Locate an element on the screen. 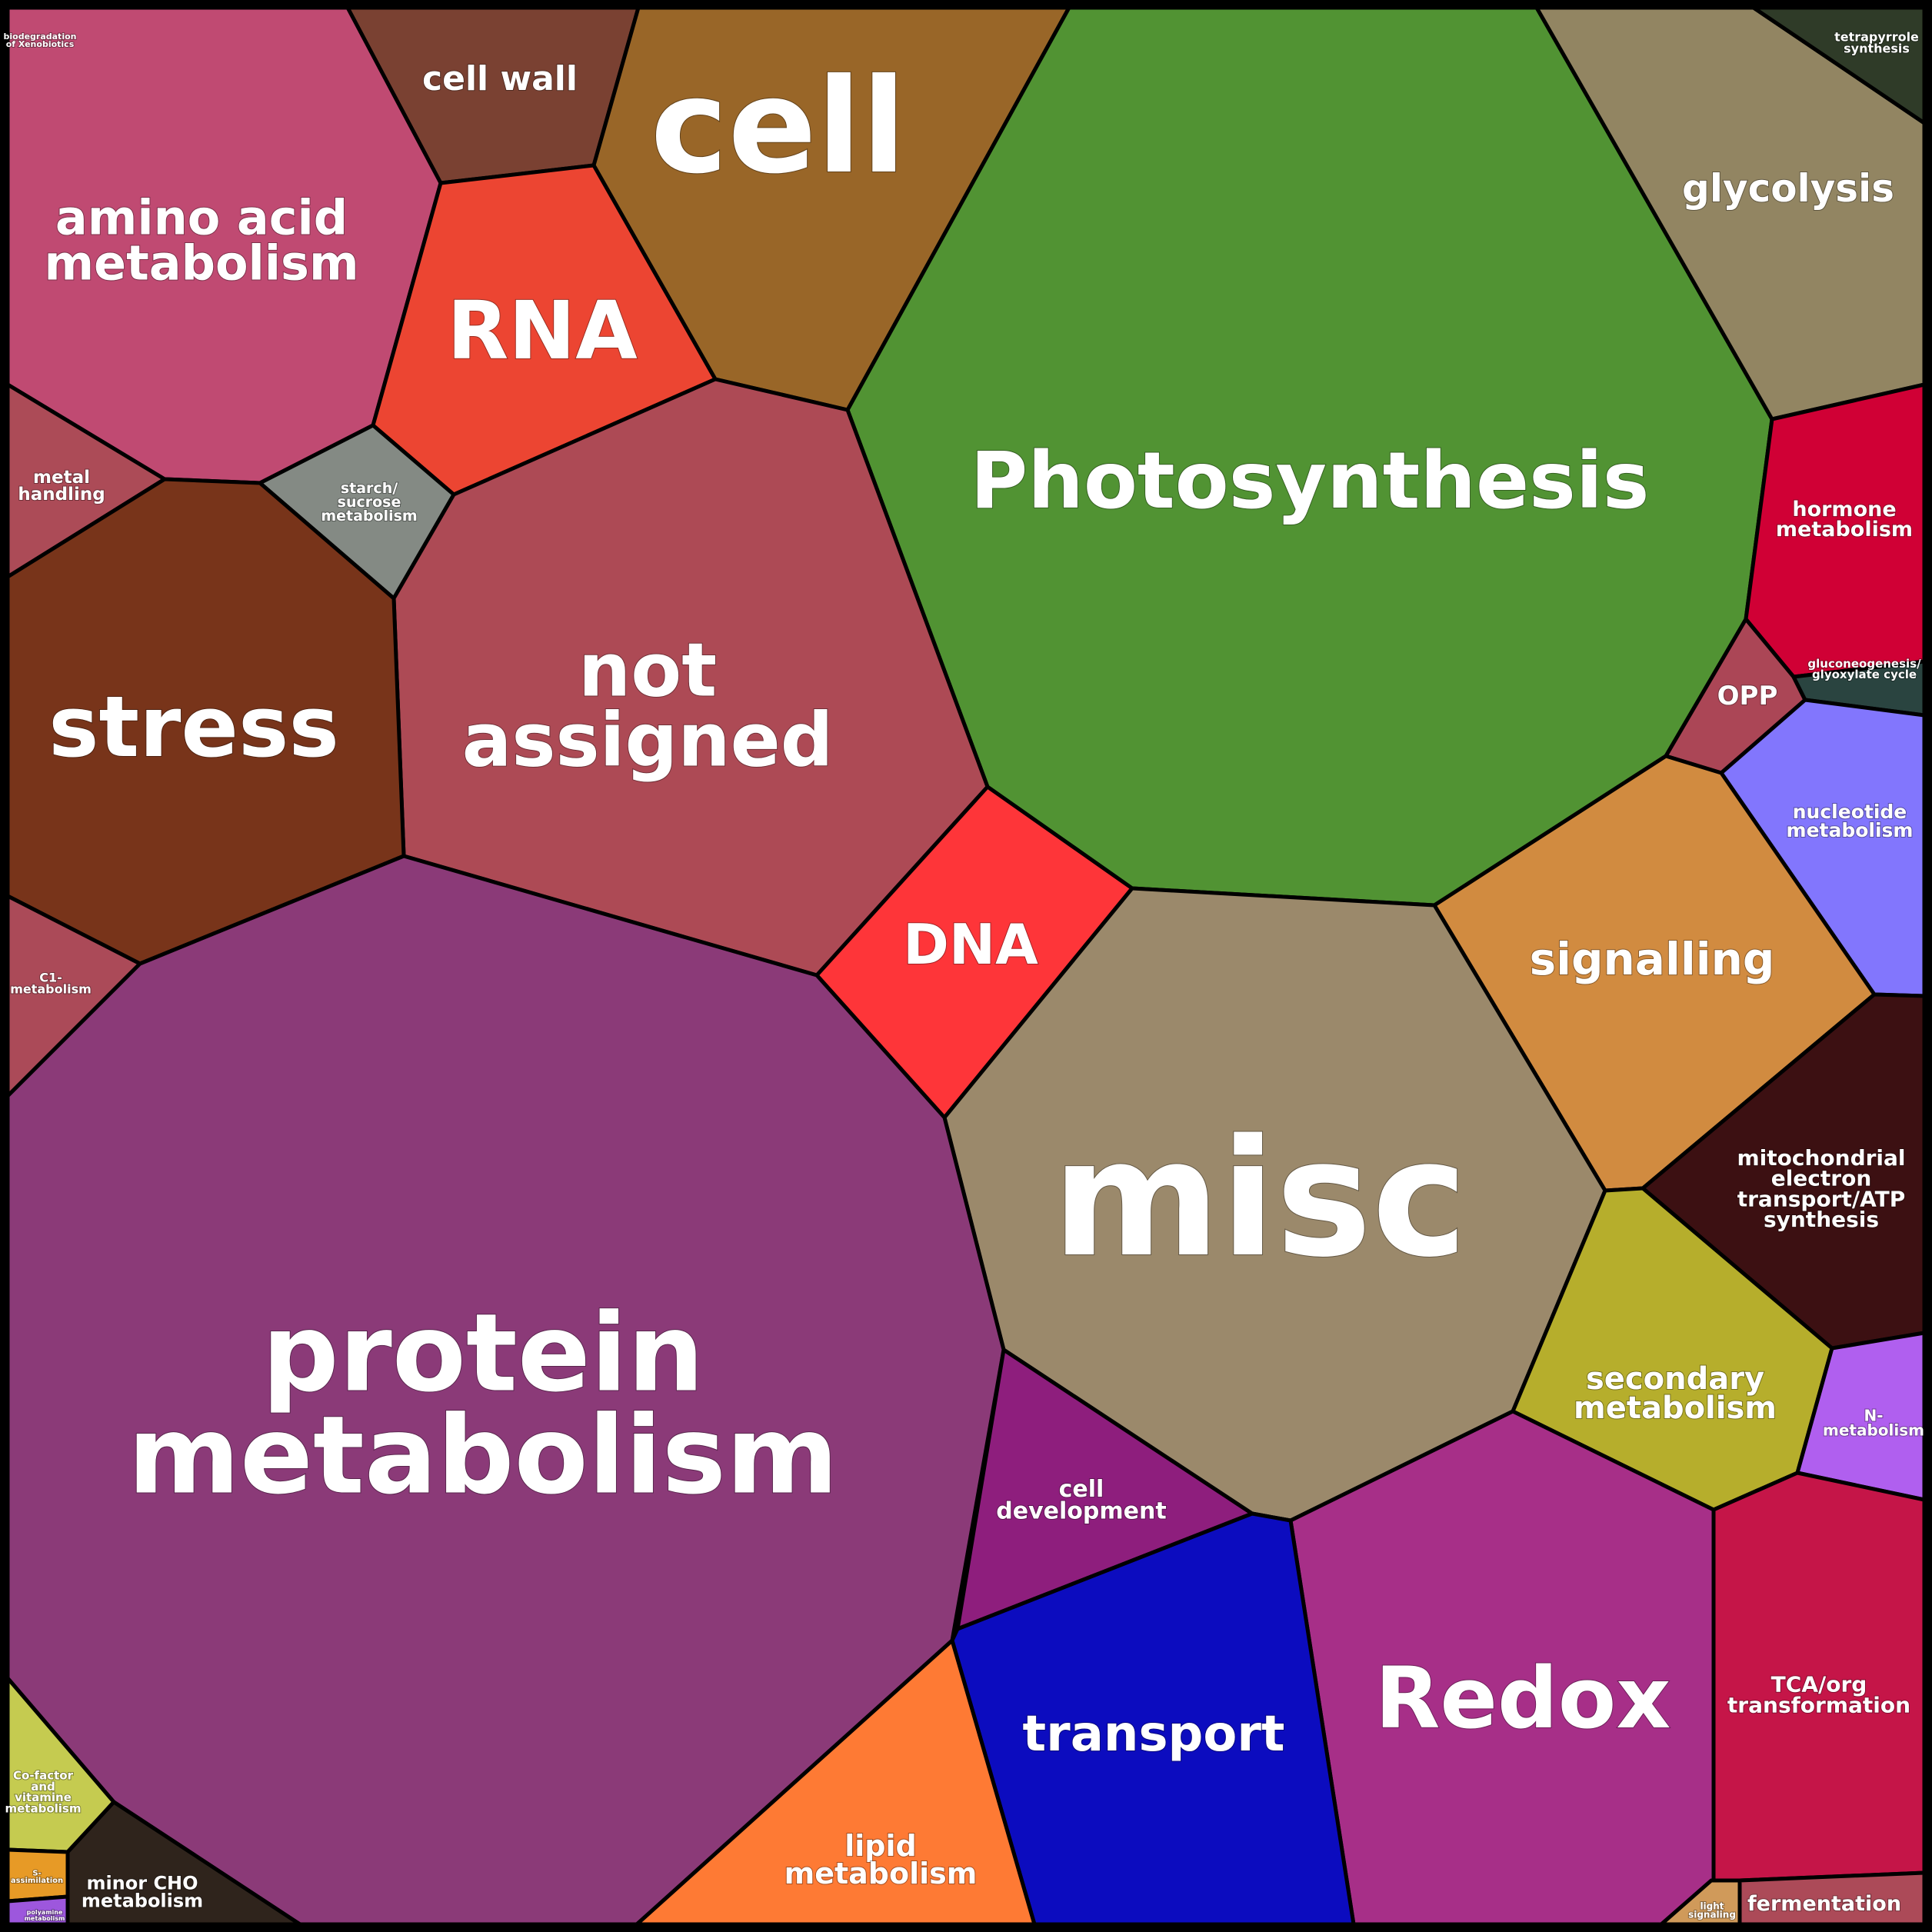 This screenshot has width=1932, height=1932. label-tca: TCA/org transformation is located at coordinates (1818, 1694).